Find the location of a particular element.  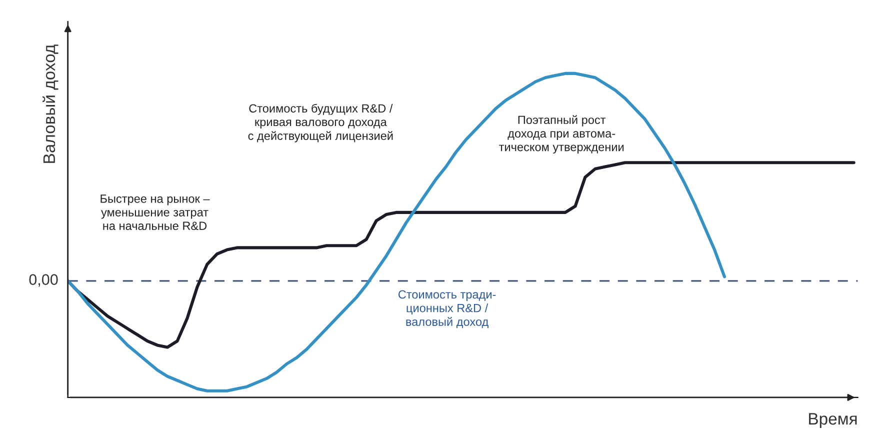

annotation: Поэтапный рост дохода при автома- тическом утверждении is located at coordinates (561, 134).